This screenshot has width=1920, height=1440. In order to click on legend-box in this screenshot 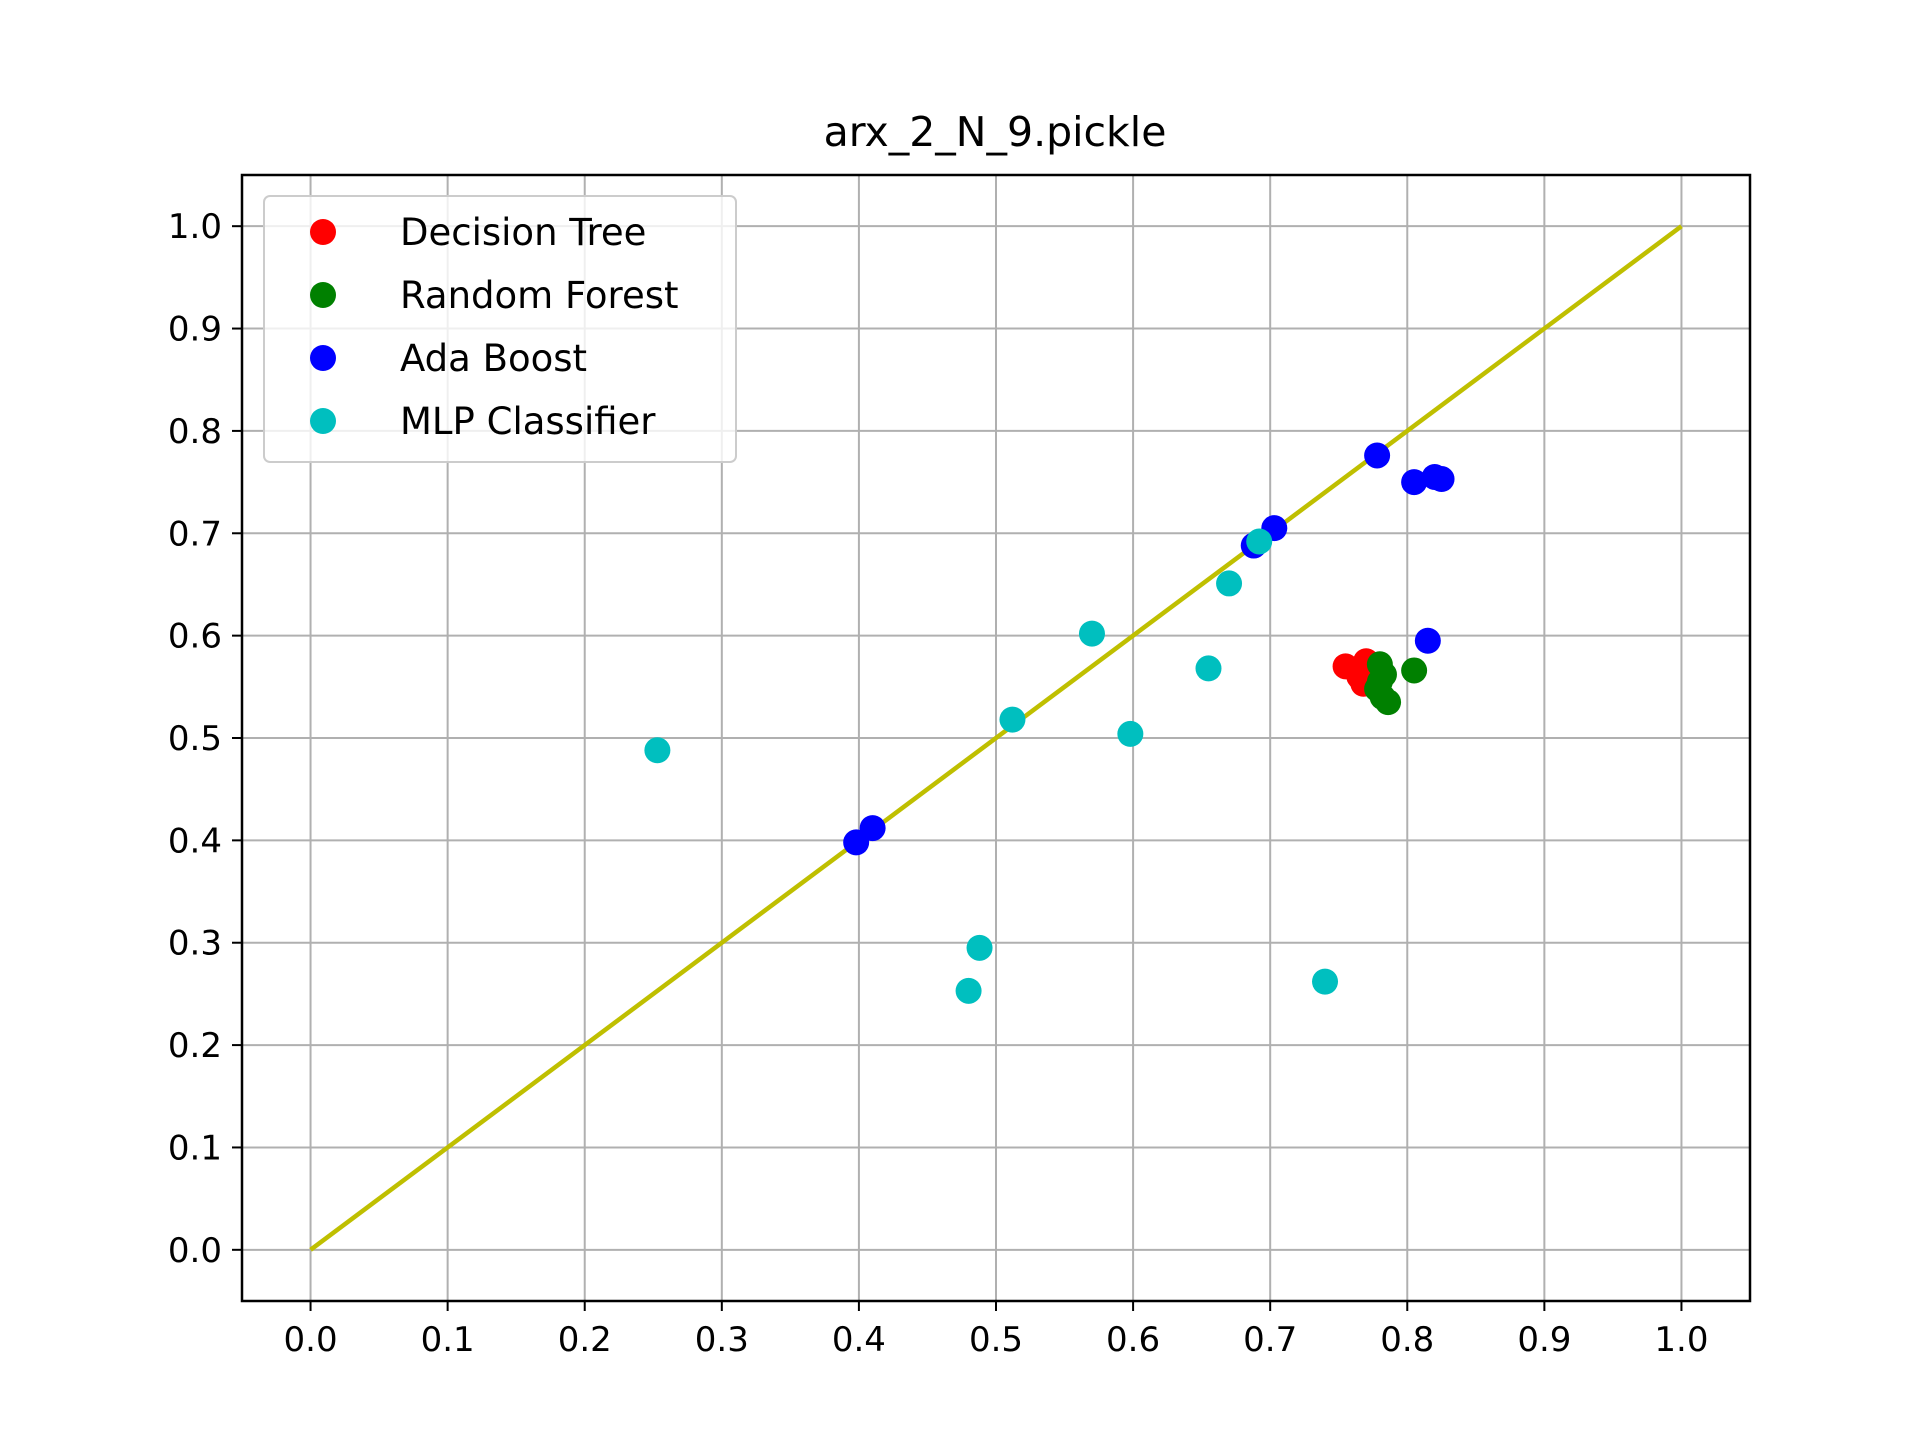, I will do `click(500, 329)`.